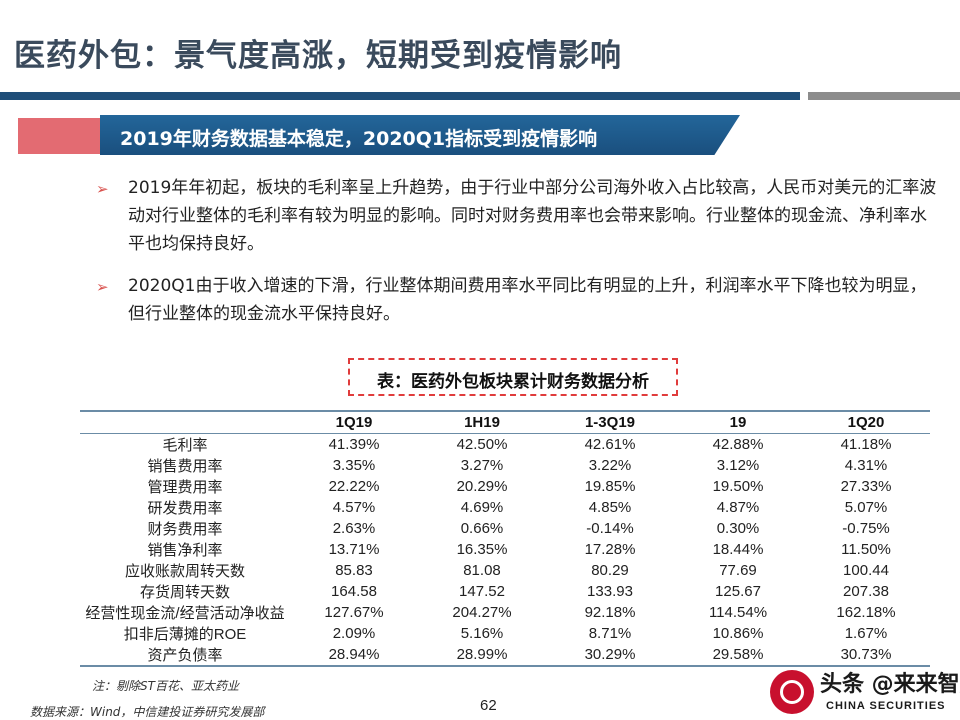 Image resolution: width=960 pixels, height=720 pixels. I want to click on table-cell: 13.71%, so click(354, 549).